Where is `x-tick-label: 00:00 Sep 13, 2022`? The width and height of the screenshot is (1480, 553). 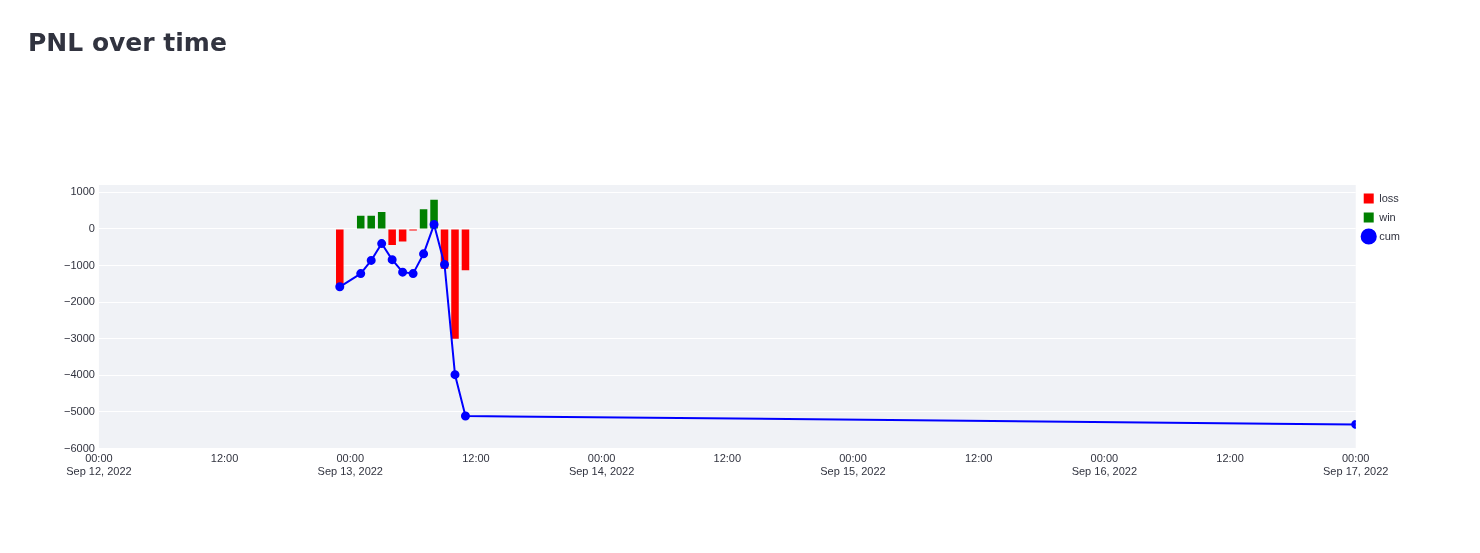 x-tick-label: 00:00 Sep 13, 2022 is located at coordinates (350, 465).